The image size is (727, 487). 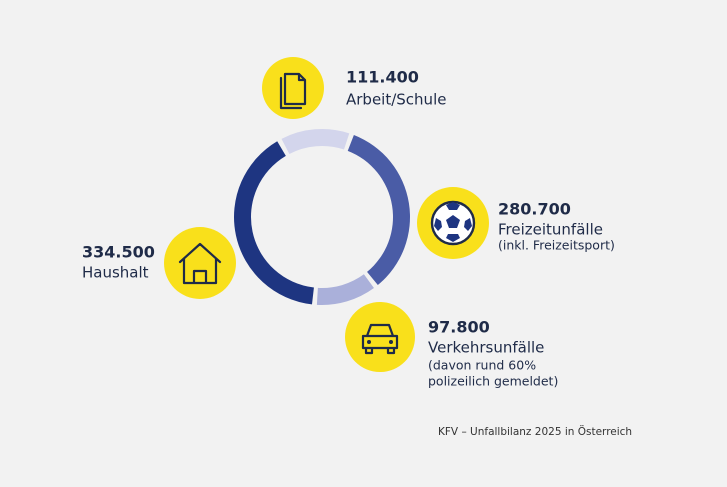 What do you see at coordinates (293, 88) in the screenshot?
I see `icon-documents` at bounding box center [293, 88].